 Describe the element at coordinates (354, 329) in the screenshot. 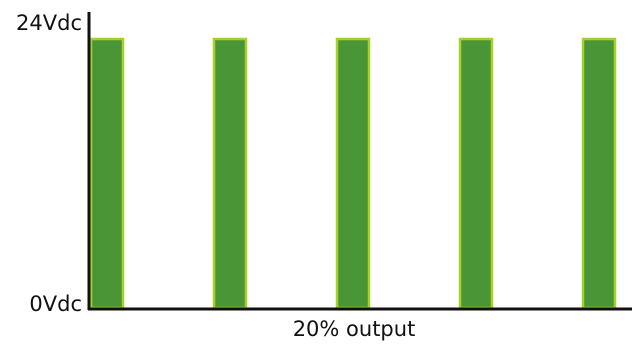

I see `x-axis-label: 20% output` at that location.